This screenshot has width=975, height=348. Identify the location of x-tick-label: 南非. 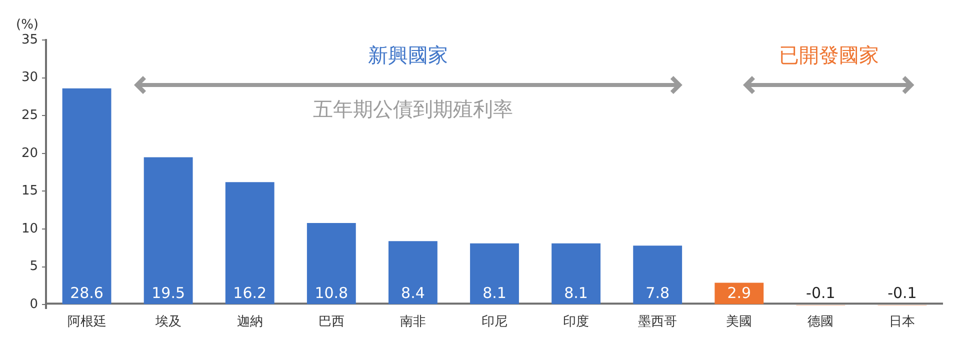
(413, 322).